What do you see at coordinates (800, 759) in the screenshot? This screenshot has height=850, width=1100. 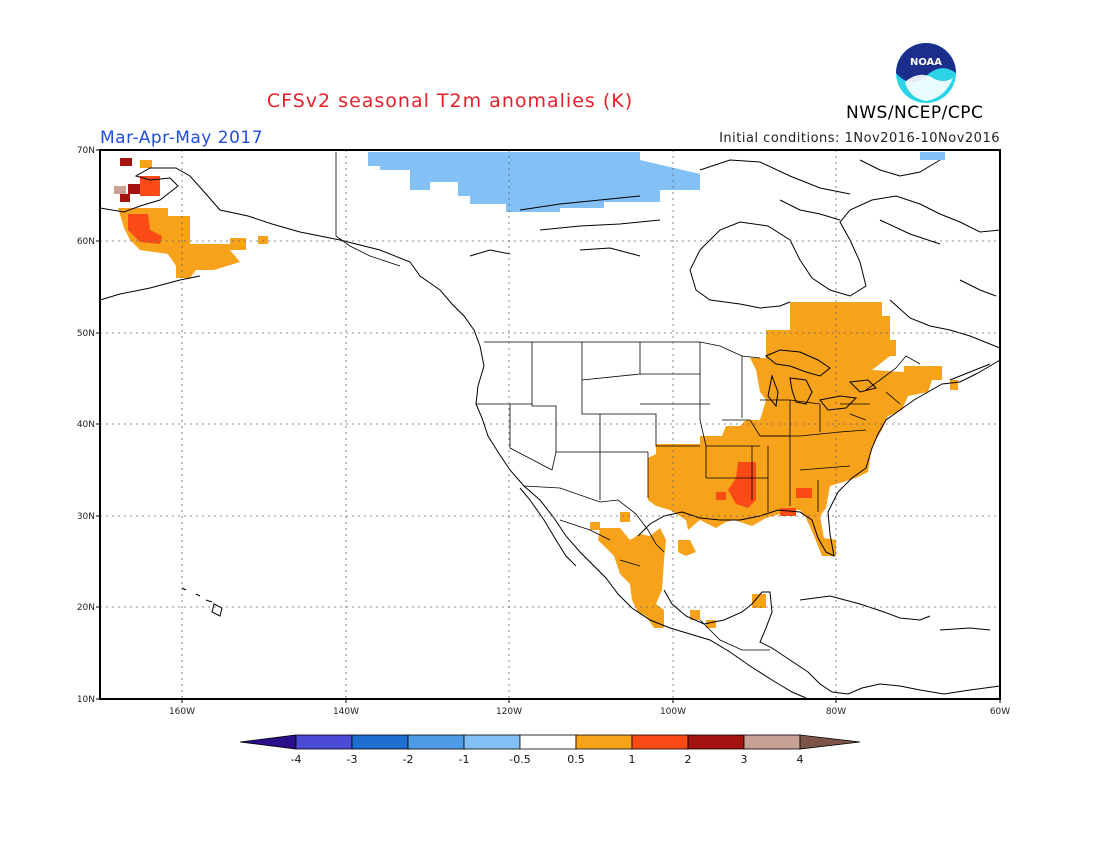 I see `colorbar-label: 4` at bounding box center [800, 759].